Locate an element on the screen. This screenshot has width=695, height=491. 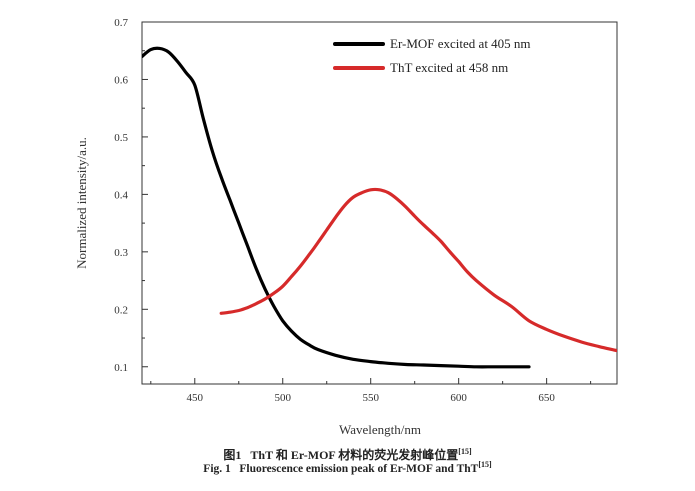
caption-en-prefix: Fig. 1 is located at coordinates (217, 469).